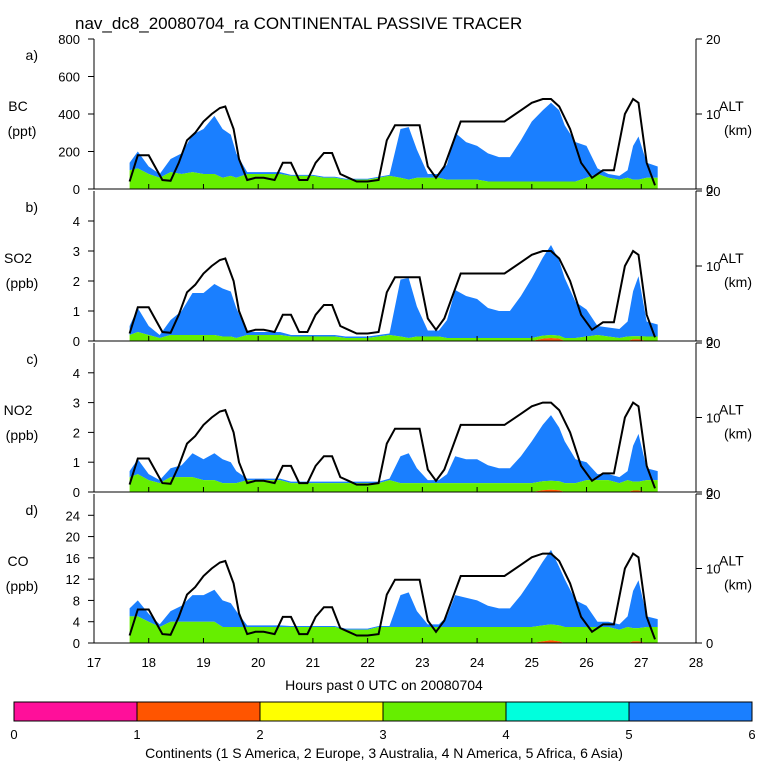  I want to click on x-tick-label: 17, so click(94, 662).